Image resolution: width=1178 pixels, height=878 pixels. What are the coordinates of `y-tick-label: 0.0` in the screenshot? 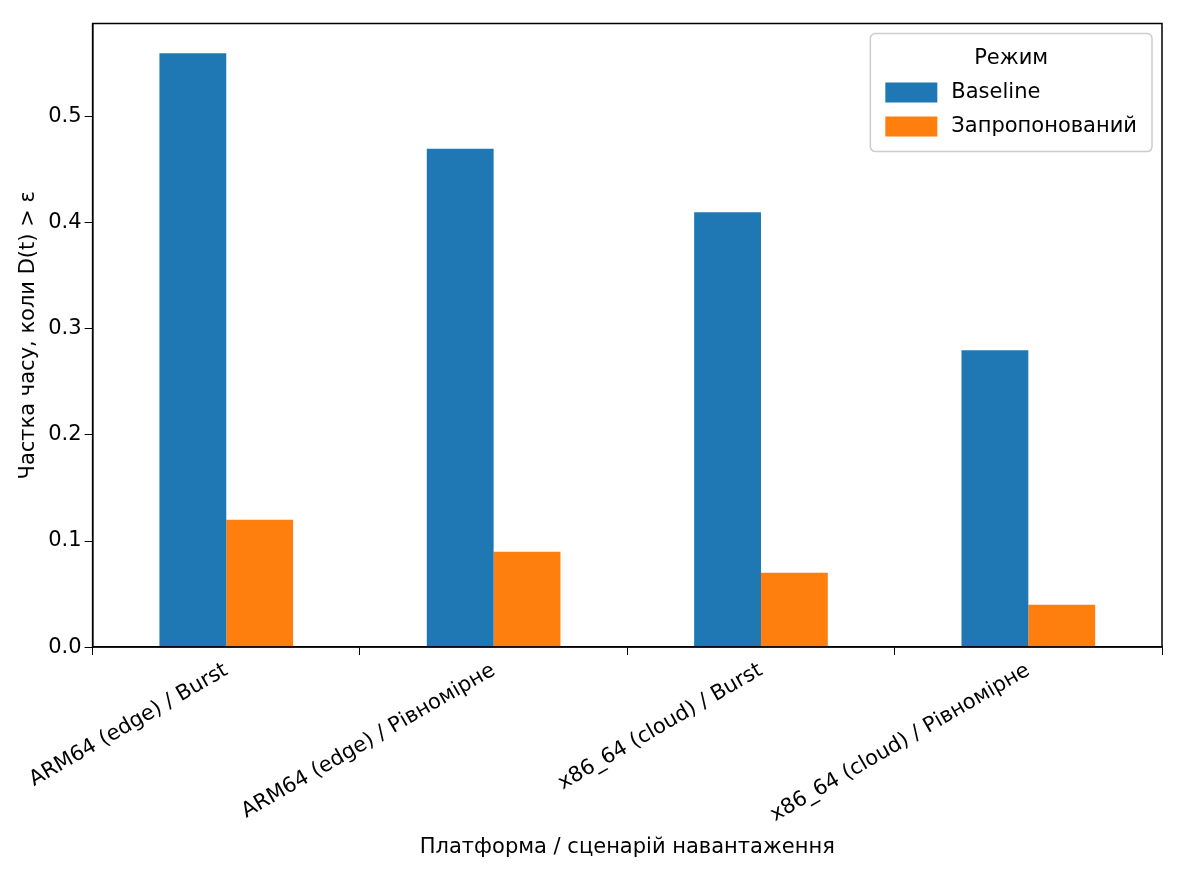 It's located at (65, 645).